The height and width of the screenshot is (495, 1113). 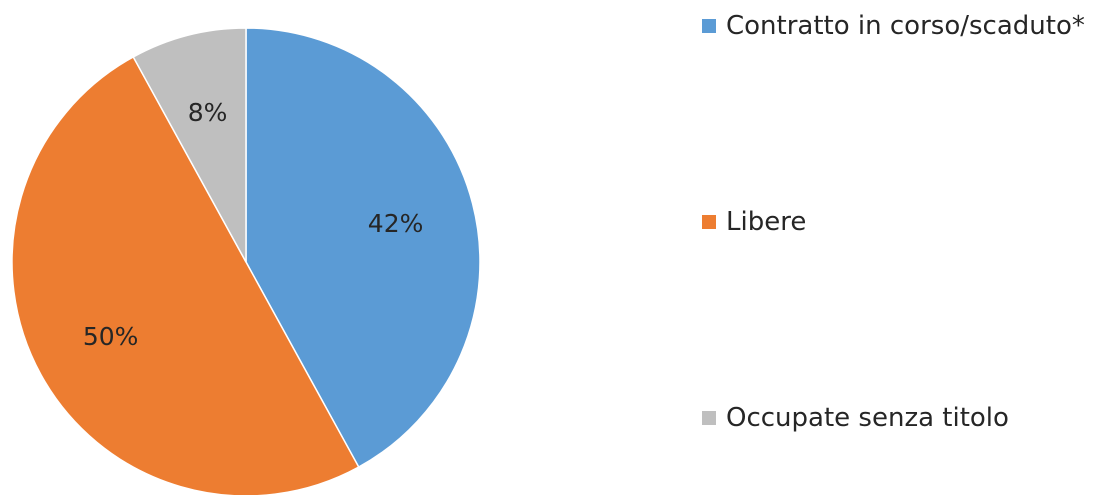 What do you see at coordinates (905, 26) in the screenshot?
I see `legend-label-0: Contratto in corso/scaduto*` at bounding box center [905, 26].